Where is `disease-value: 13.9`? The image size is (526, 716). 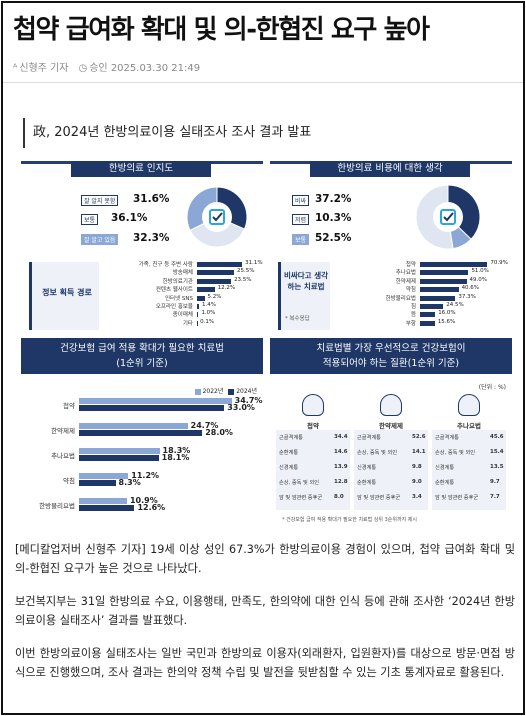 disease-value: 13.9 is located at coordinates (341, 467).